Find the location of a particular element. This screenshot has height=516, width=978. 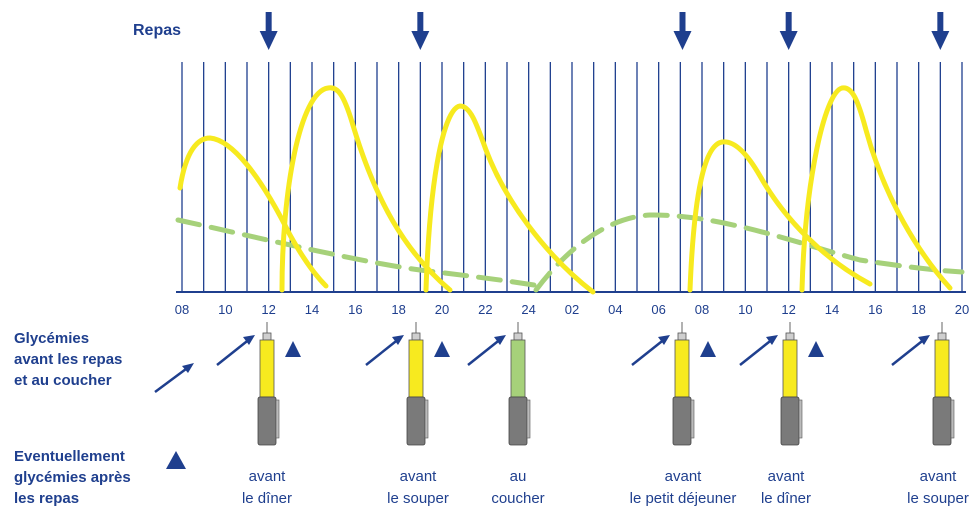

meals-label: Repas is located at coordinates (157, 30).